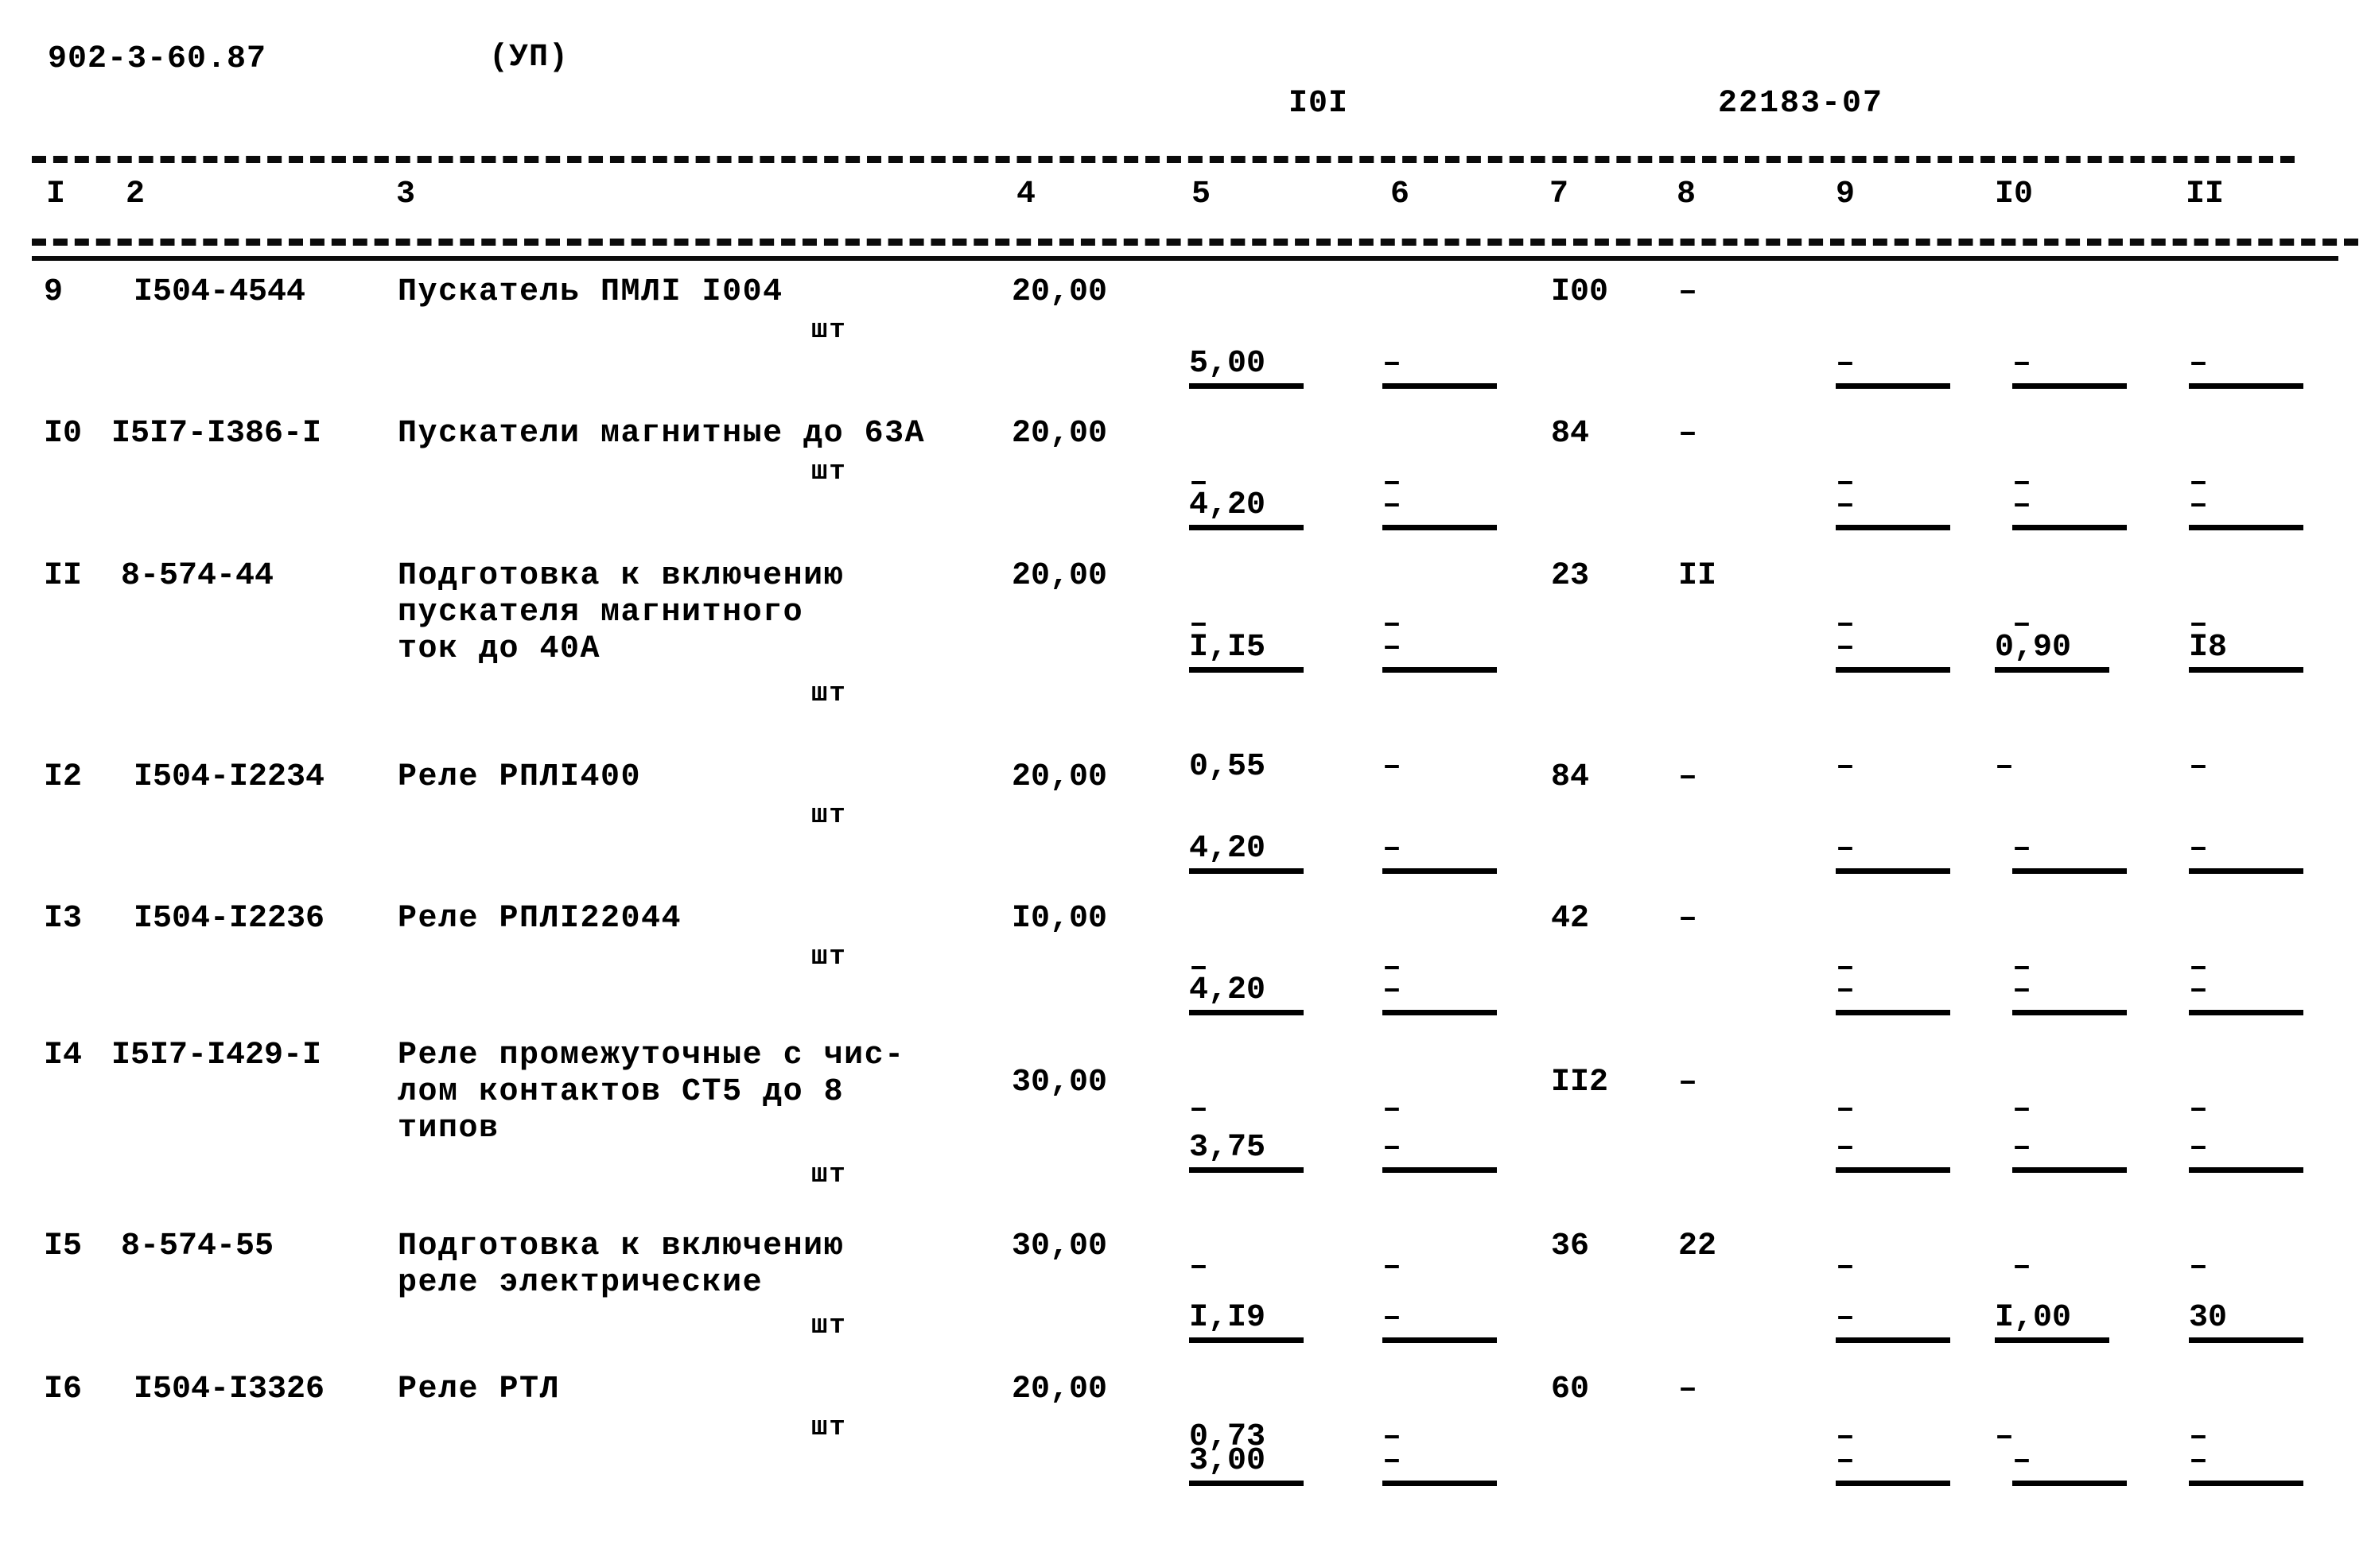 The height and width of the screenshot is (1568, 2367). What do you see at coordinates (480, 1389) in the screenshot?
I see `row-description-line: Реле РТЛ` at bounding box center [480, 1389].